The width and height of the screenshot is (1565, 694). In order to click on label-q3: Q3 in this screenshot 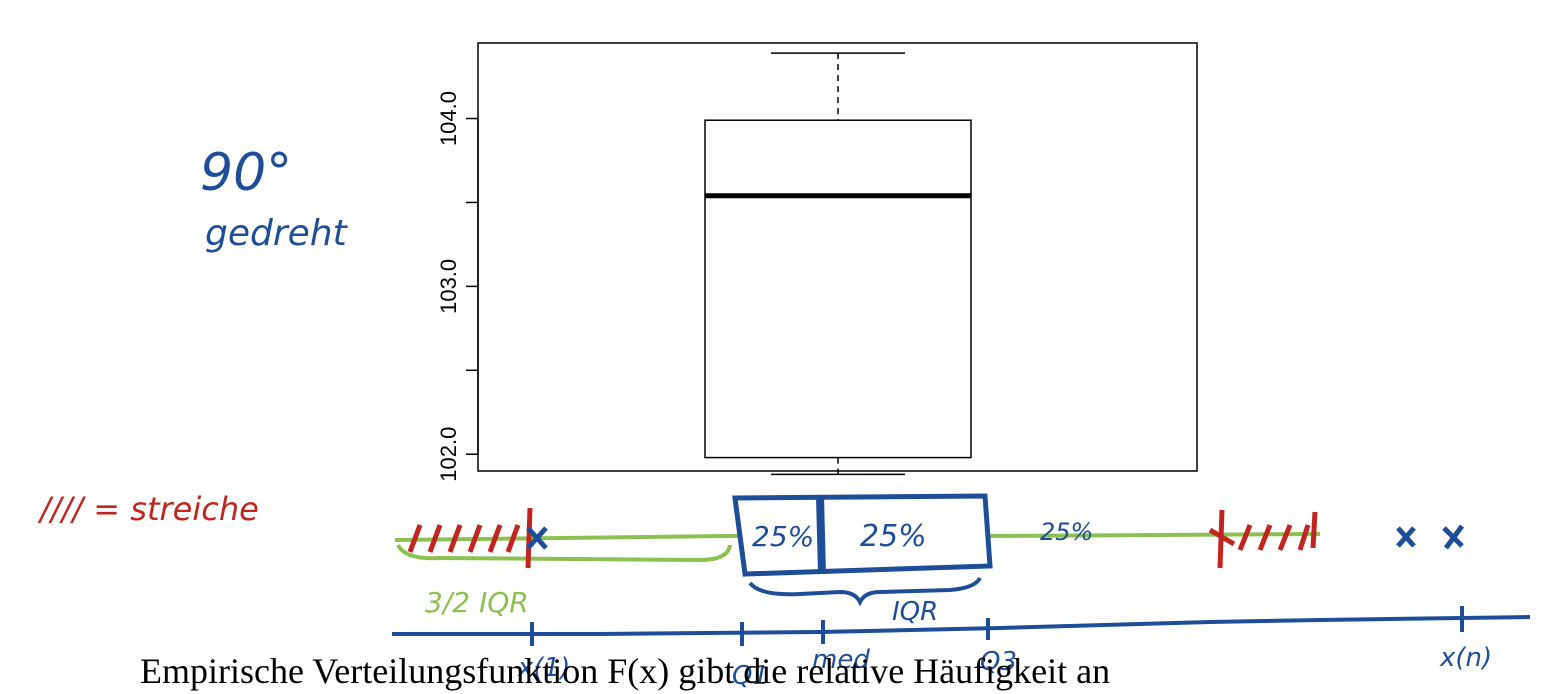, I will do `click(998, 662)`.